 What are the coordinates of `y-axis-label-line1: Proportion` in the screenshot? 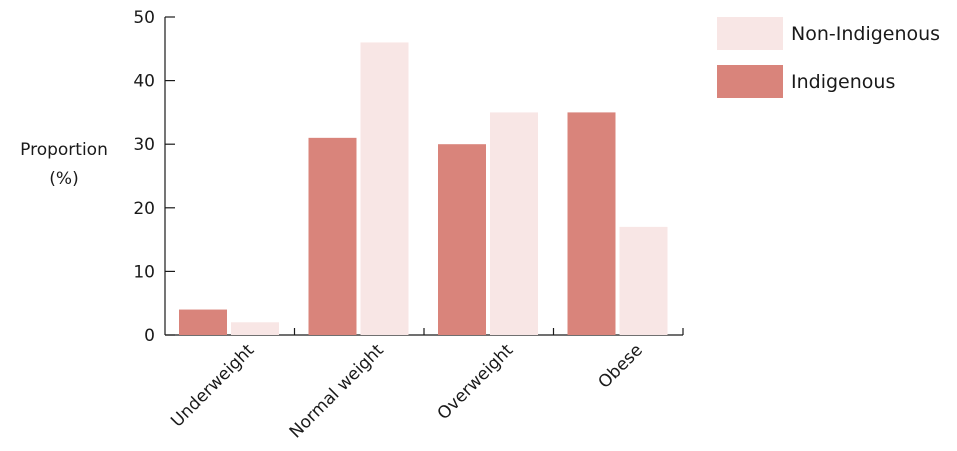 It's located at (64, 150).